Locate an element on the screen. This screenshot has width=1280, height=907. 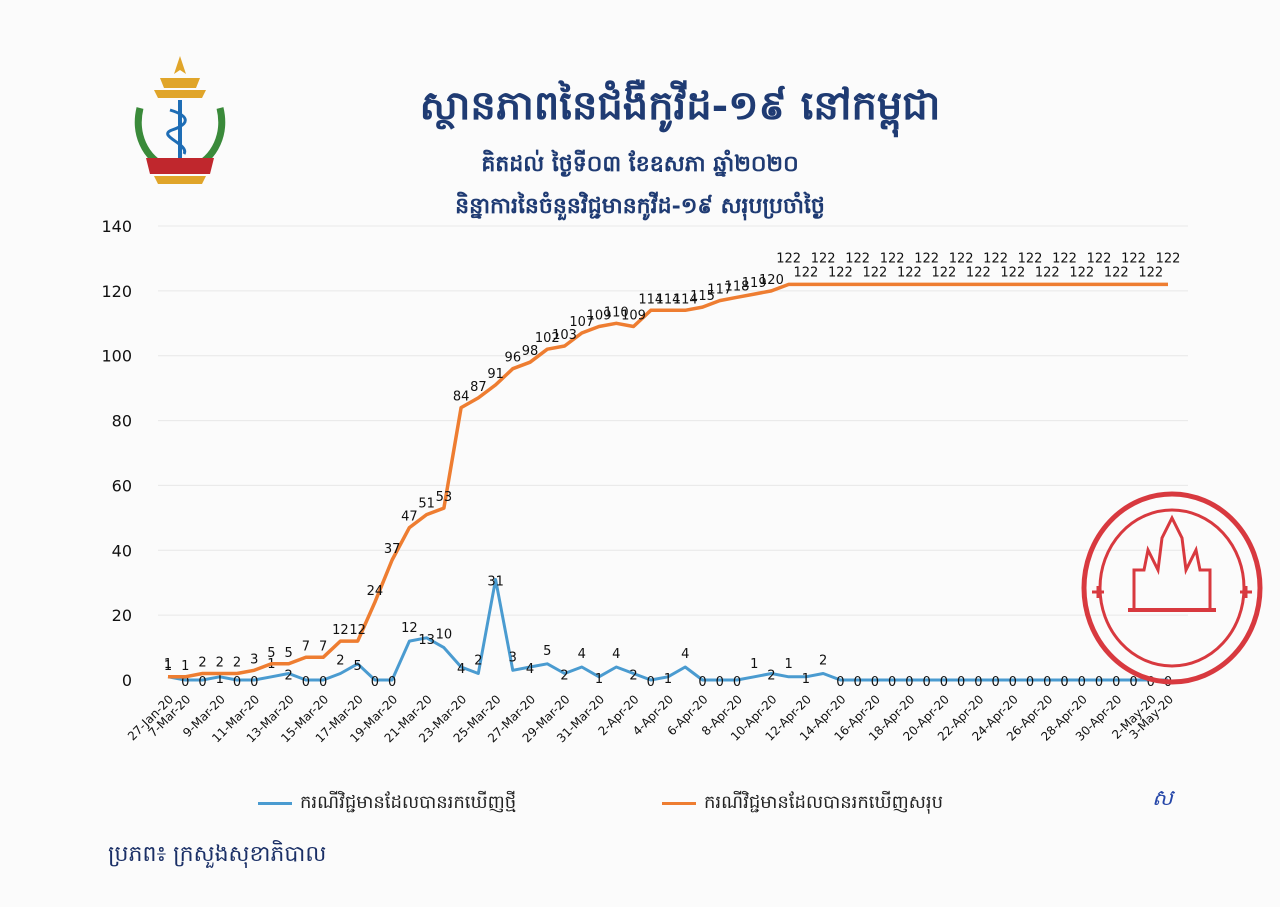
y-tick-label: 100 is located at coordinates (116, 356).